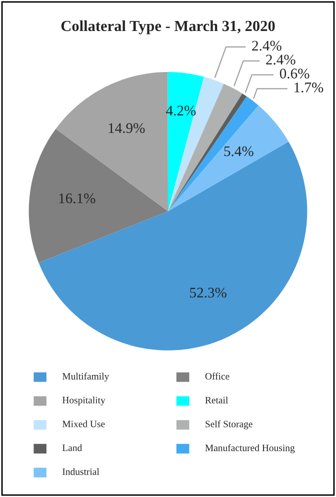 The width and height of the screenshot is (336, 497). Describe the element at coordinates (168, 27) in the screenshot. I see `chart-title: Collateral Type - March 31, 2020` at that location.